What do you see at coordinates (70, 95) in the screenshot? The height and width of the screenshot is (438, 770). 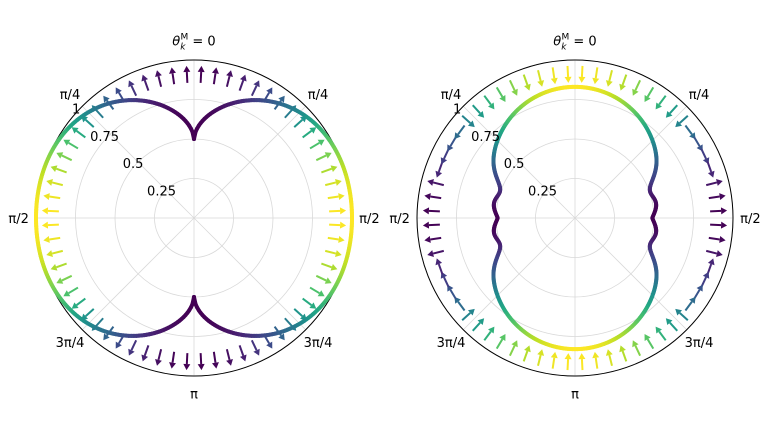 I see `angular-tick-label: π/4` at bounding box center [70, 95].